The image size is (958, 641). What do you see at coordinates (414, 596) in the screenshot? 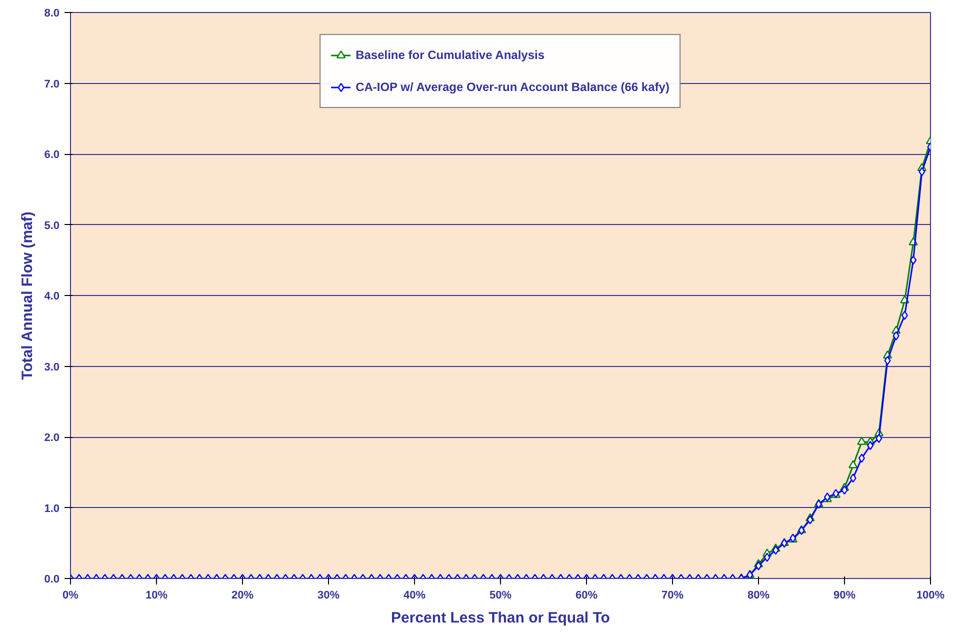
I see `x-tick-label: 40%` at bounding box center [414, 596].